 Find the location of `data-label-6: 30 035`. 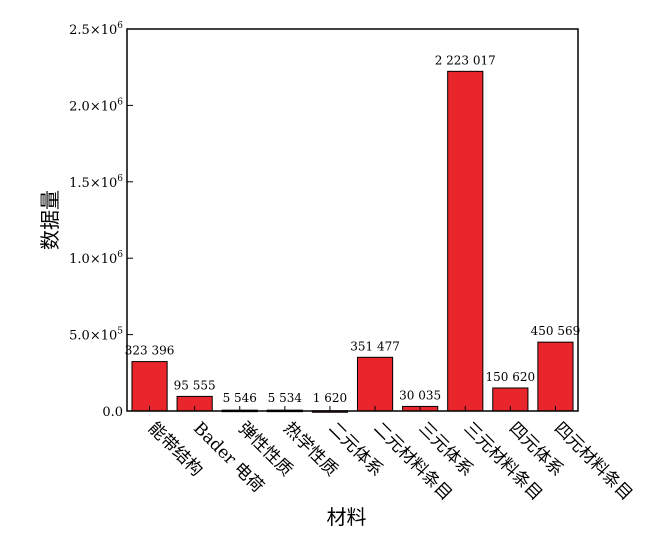

data-label-6: 30 035 is located at coordinates (420, 395).